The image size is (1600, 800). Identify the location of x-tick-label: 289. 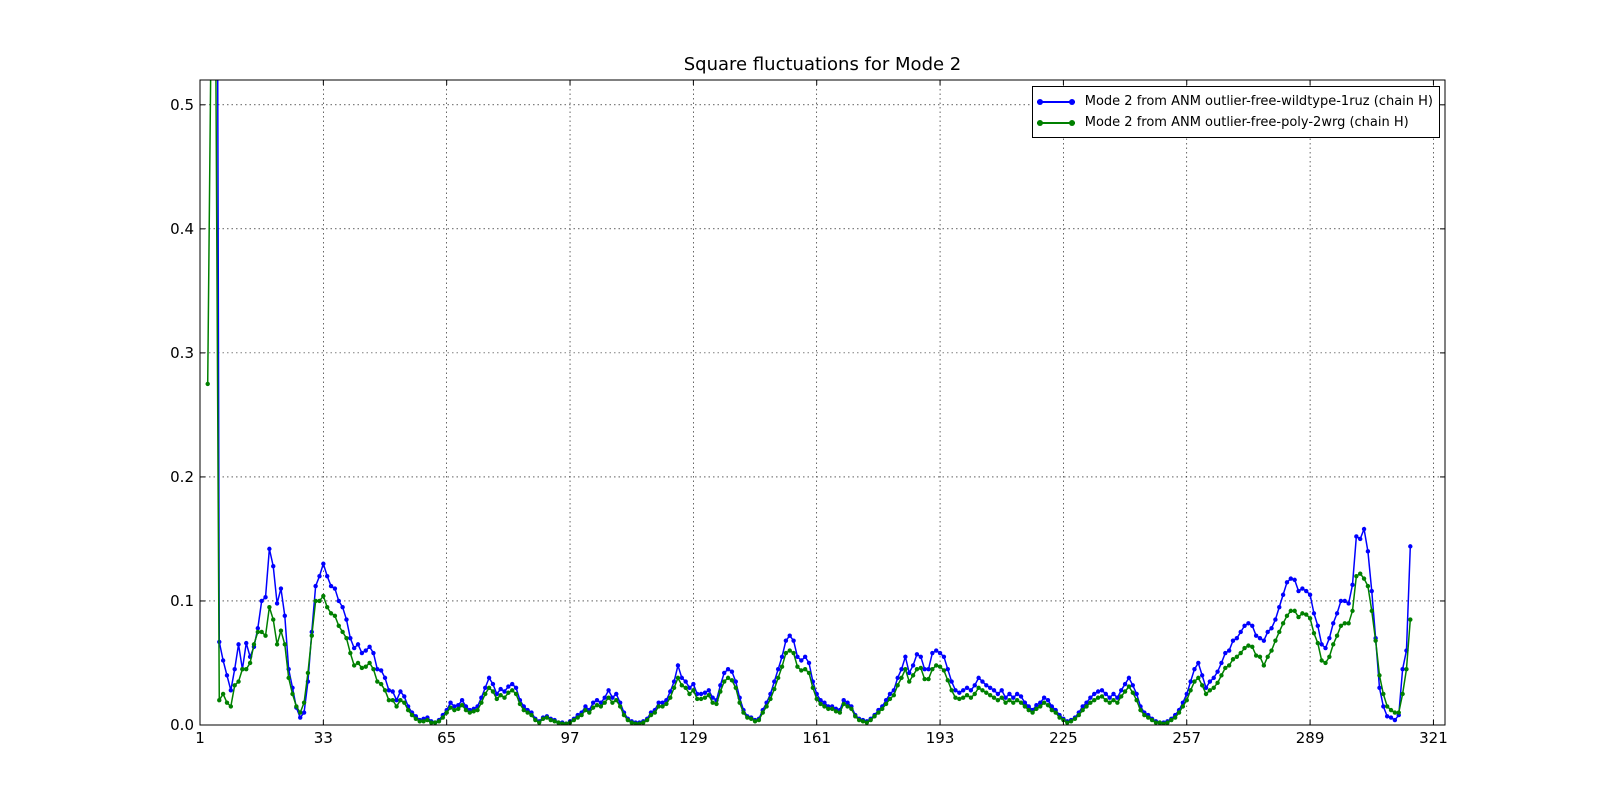
(1310, 738).